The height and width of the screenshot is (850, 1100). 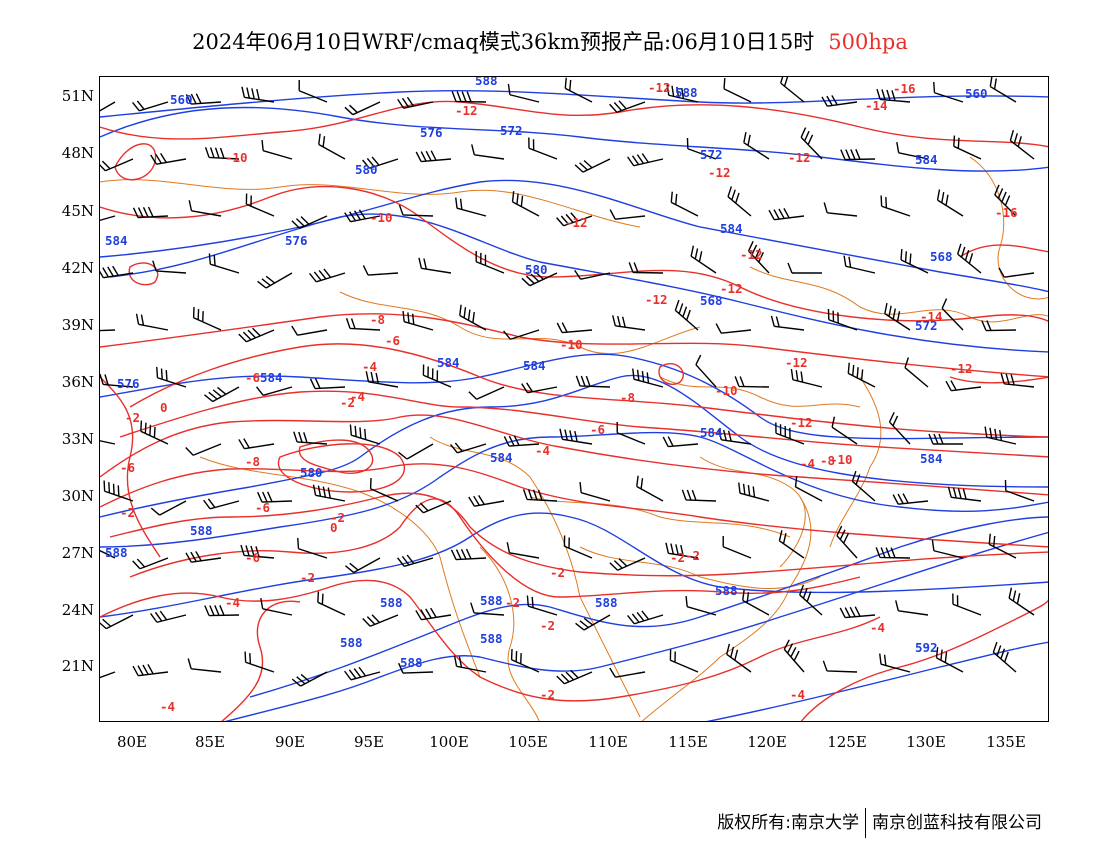 I want to click on height-contour-label: 580, so click(x=311, y=472).